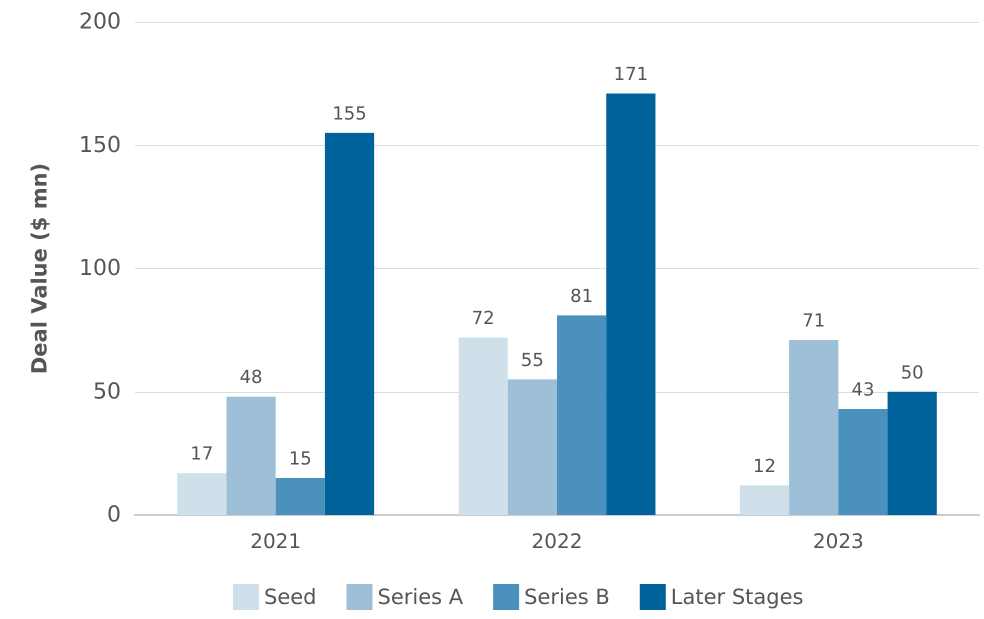  I want to click on x-tick-label: 2021, so click(276, 541).